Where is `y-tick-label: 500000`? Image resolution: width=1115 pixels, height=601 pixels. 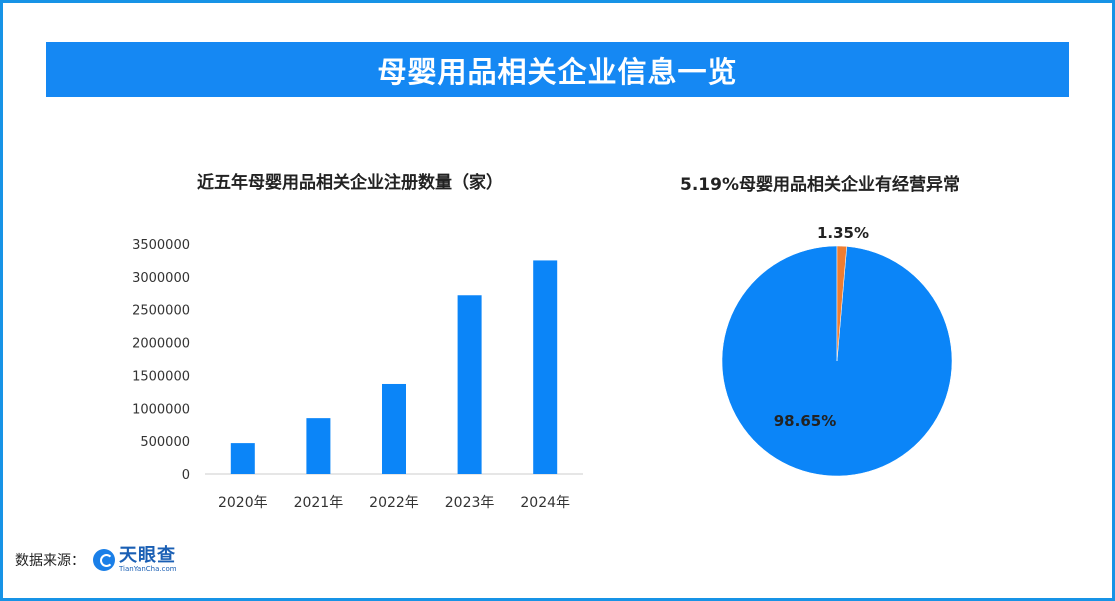
y-tick-label: 500000 is located at coordinates (165, 442).